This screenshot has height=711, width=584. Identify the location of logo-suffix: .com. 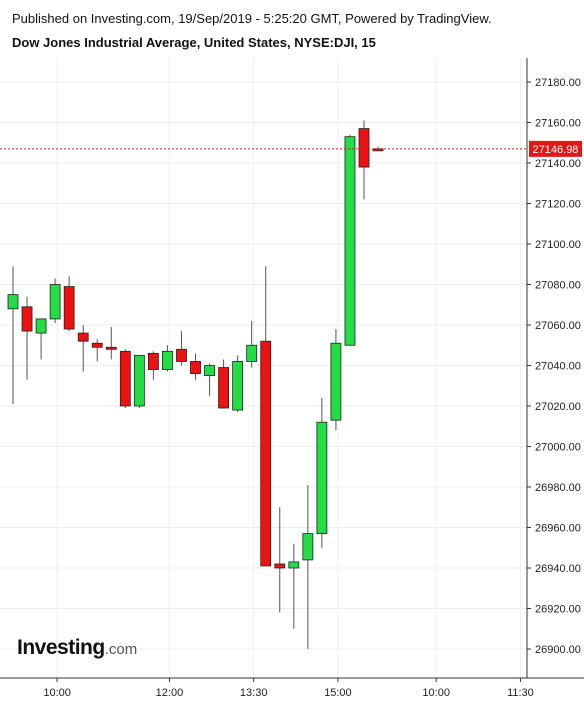
(121, 649).